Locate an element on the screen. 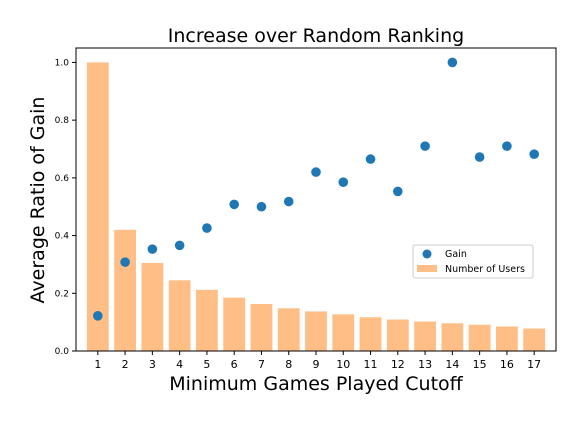 The image size is (576, 432). x-axis-label: Minimum Games Played Cutoff is located at coordinates (316, 384).